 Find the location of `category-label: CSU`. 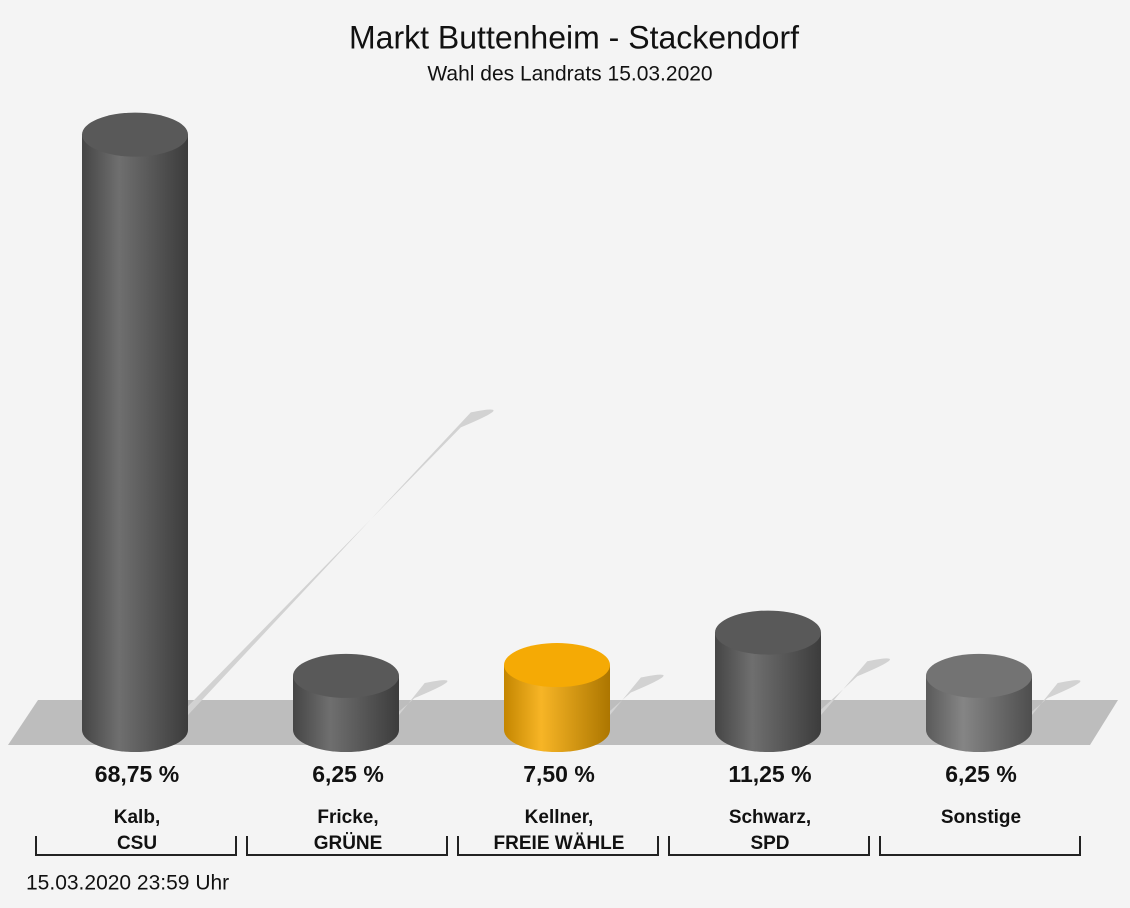

category-label: CSU is located at coordinates (137, 843).